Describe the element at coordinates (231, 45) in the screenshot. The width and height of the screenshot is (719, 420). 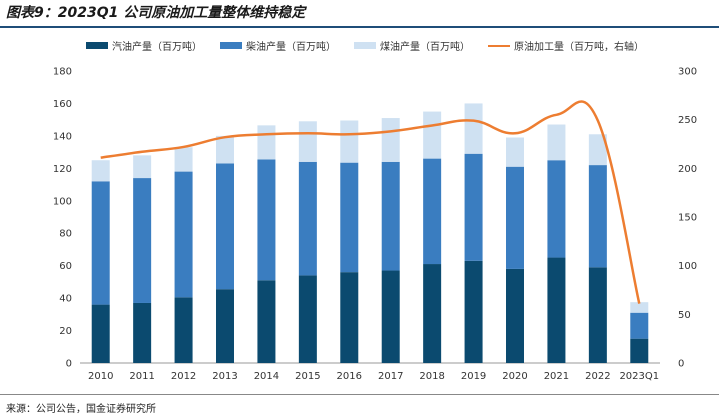
I see `legend-swatch-diesel` at that location.